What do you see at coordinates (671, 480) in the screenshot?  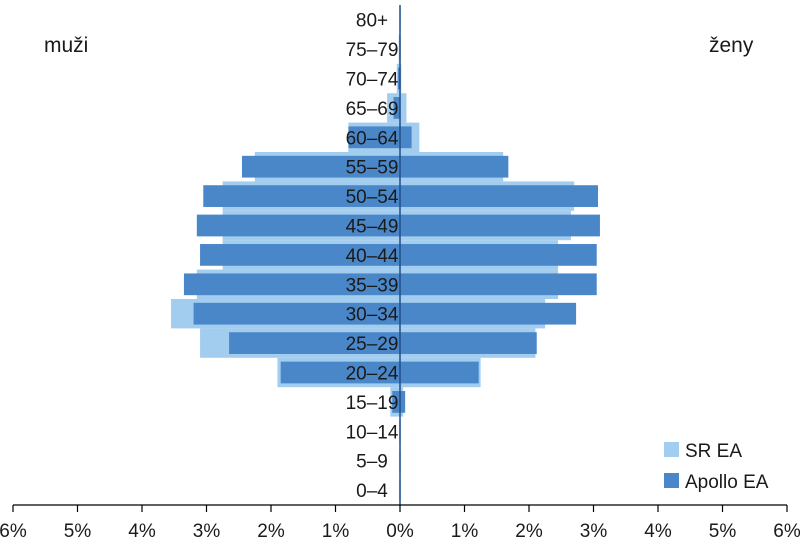 I see `legend-swatch-apollo-ea` at bounding box center [671, 480].